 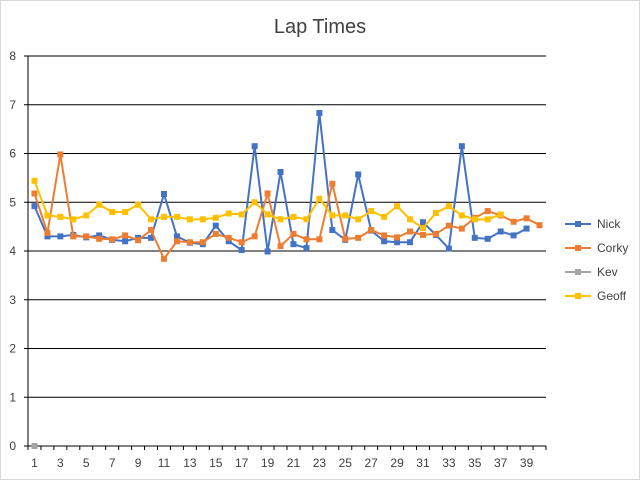 I want to click on x-tick-label: 27, so click(x=371, y=463).